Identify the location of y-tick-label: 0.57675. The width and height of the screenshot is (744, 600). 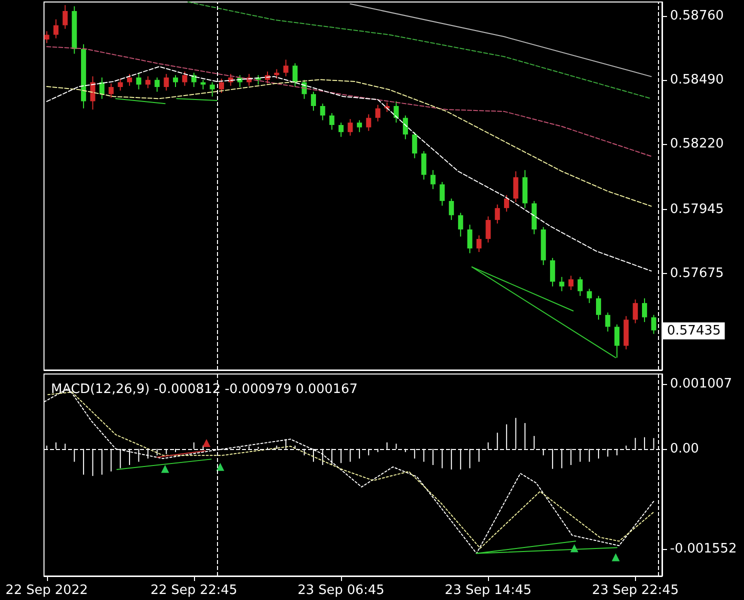
(697, 273).